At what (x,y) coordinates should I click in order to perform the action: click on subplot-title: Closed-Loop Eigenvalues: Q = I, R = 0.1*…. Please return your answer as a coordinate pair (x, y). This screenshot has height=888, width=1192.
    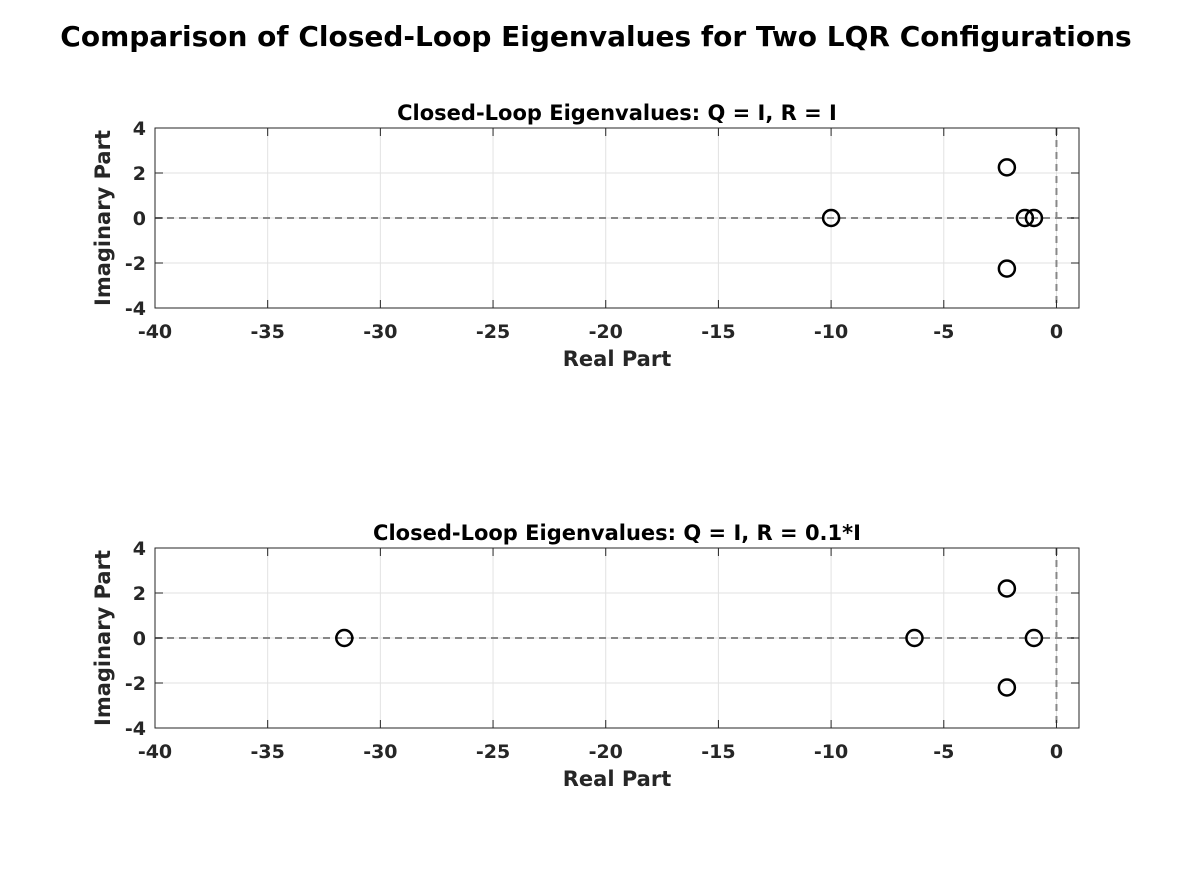
    Looking at the image, I should click on (617, 533).